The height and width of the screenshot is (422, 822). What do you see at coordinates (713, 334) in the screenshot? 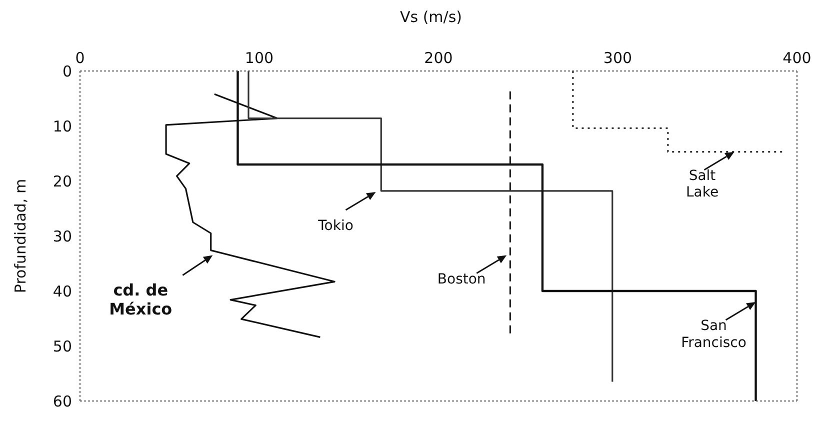
I see `annotation: San Francisco` at bounding box center [713, 334].